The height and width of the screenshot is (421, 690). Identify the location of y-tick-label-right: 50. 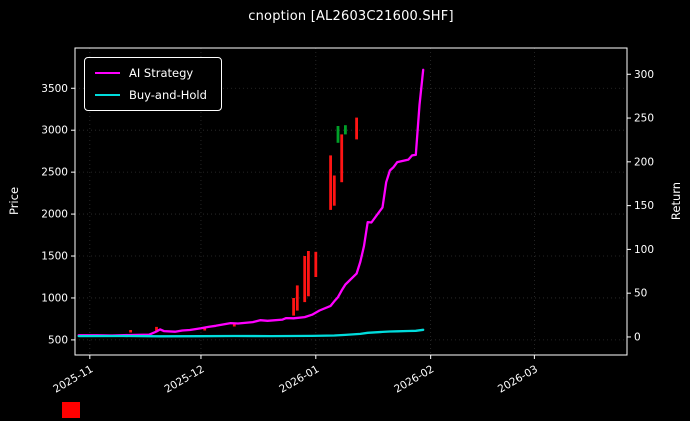
(640, 294).